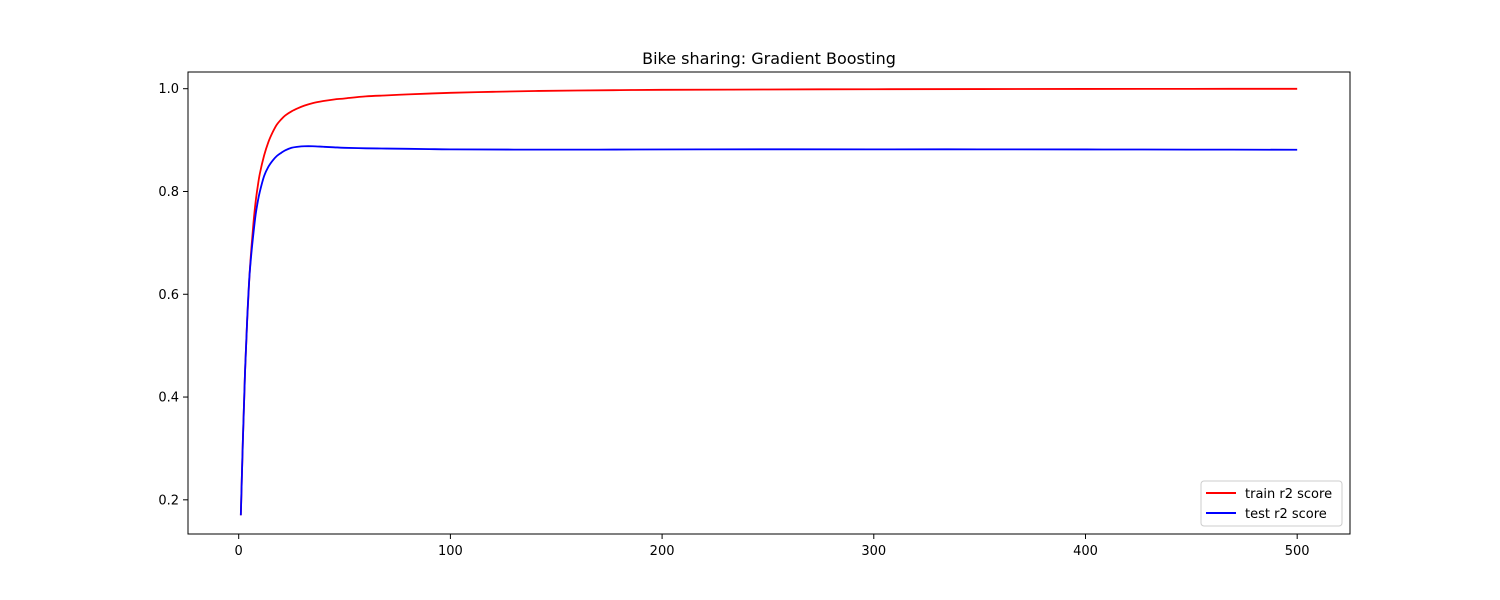 The image size is (1500, 600). I want to click on x-axis: 0 100 200 300 400 500, so click(772, 546).